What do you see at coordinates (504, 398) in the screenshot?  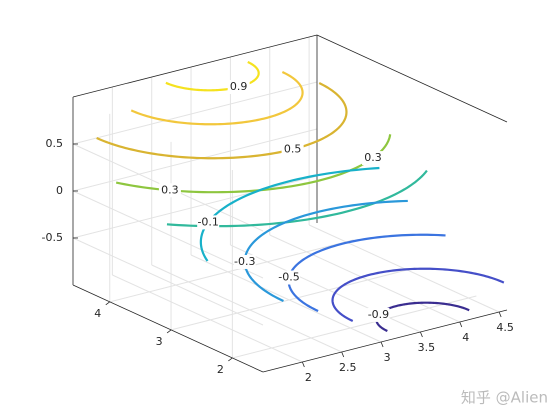 I see `watermark: 知乎 @Alien` at bounding box center [504, 398].